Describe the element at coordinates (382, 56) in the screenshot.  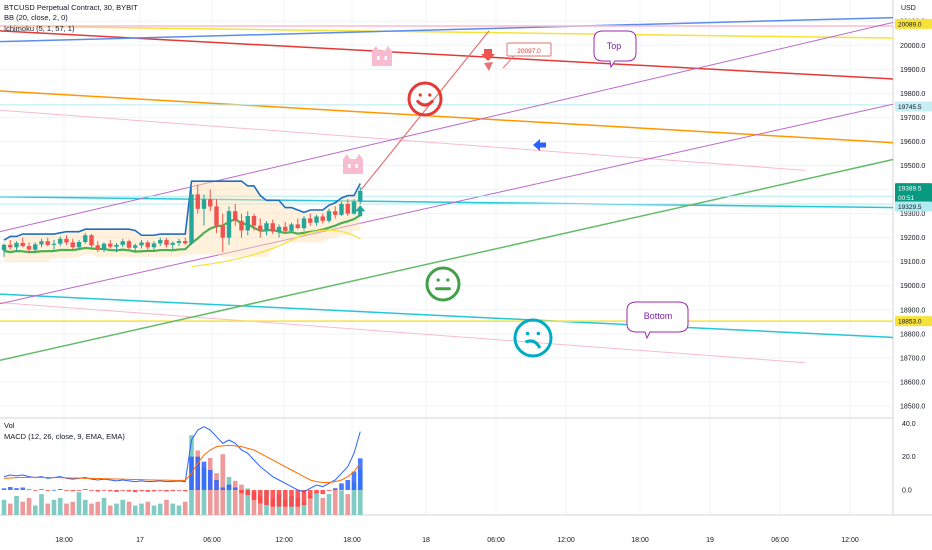
I see `cat-icon` at that location.